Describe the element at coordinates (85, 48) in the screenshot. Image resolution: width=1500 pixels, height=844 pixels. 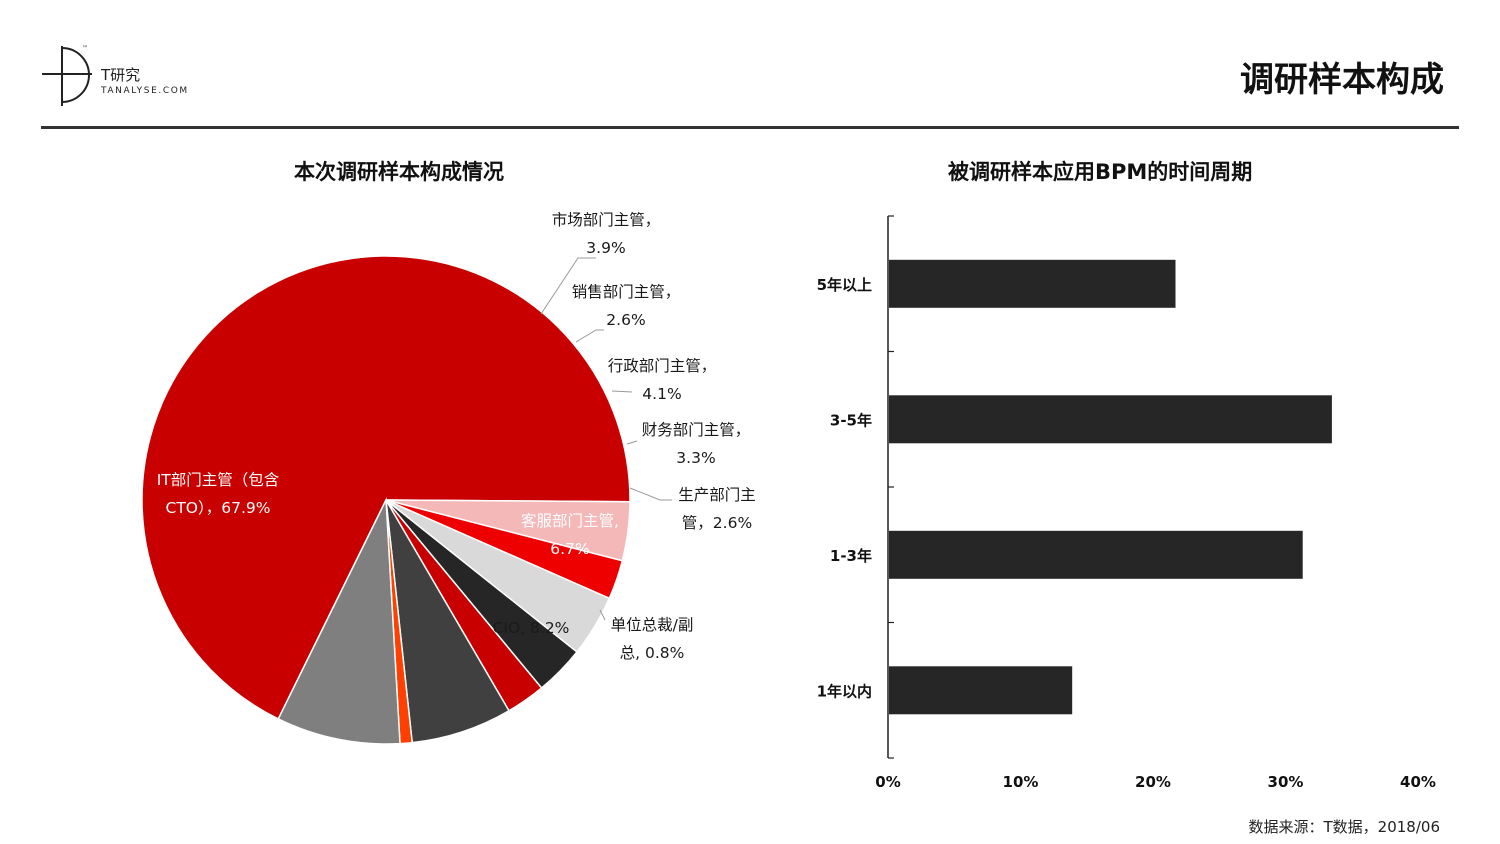
I see `svg-text: ™` at that location.